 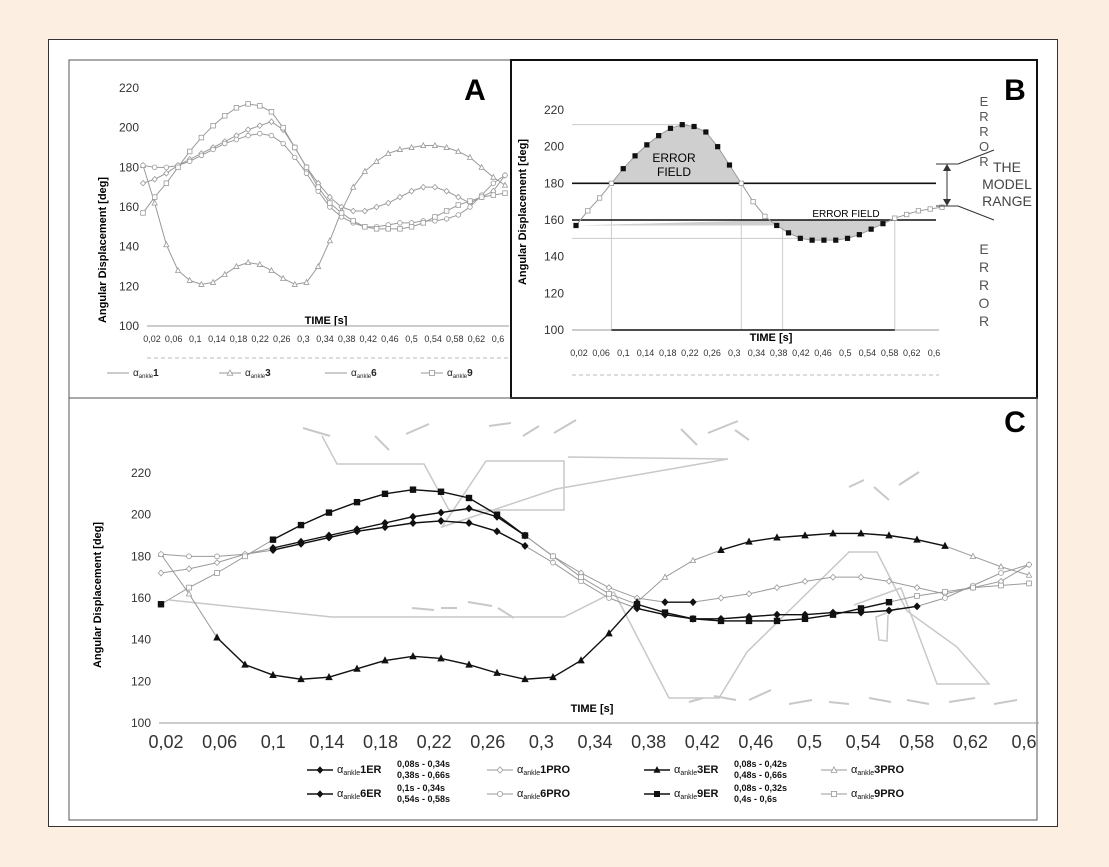 I want to click on panel-a-ytick: 100, so click(x=129, y=326).